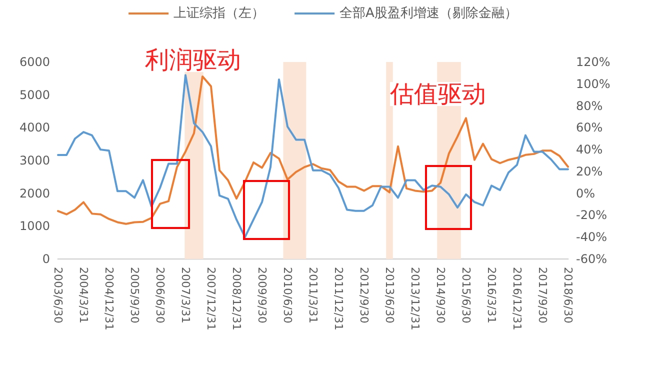 The height and width of the screenshot is (370, 646). Describe the element at coordinates (34, 161) in the screenshot. I see `y-tick-label: 3000` at that location.